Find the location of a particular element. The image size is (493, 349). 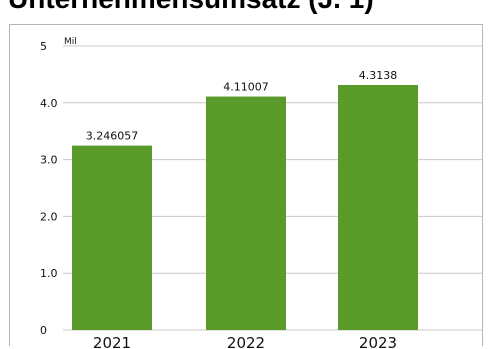

x-tick-label: 2021 is located at coordinates (112, 341).